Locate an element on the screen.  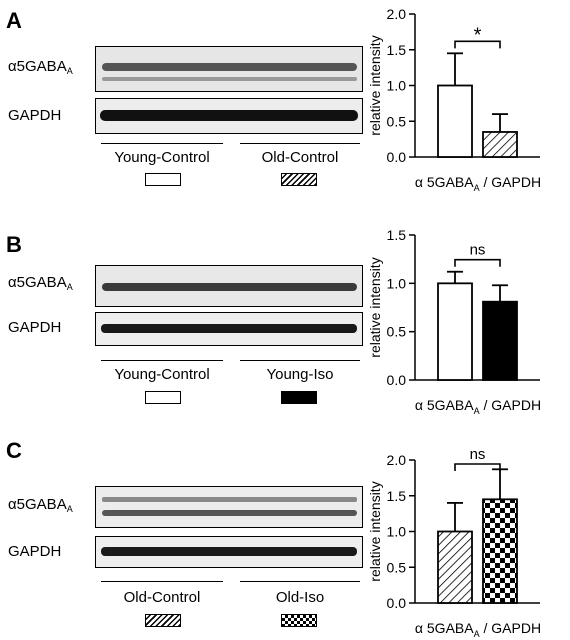
panel-letter: B is located at coordinates (14, 244).